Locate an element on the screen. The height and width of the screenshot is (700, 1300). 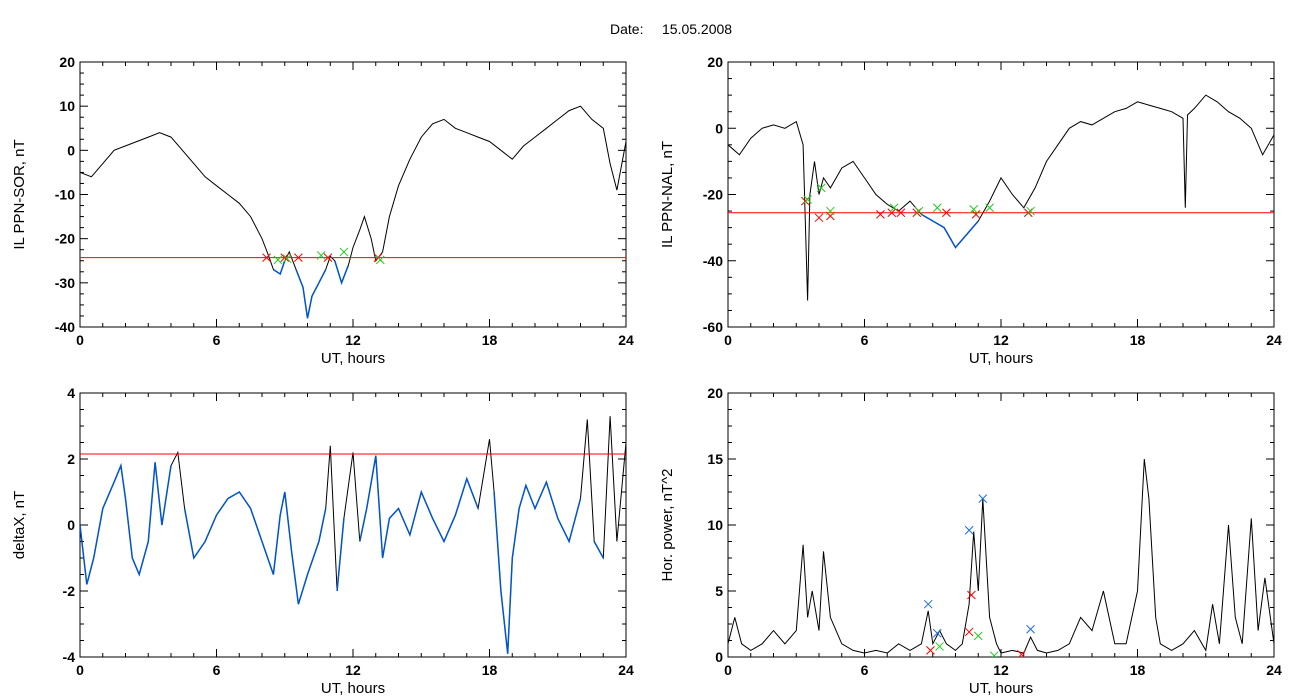
date-value: 15.05.2008 is located at coordinates (697, 29).